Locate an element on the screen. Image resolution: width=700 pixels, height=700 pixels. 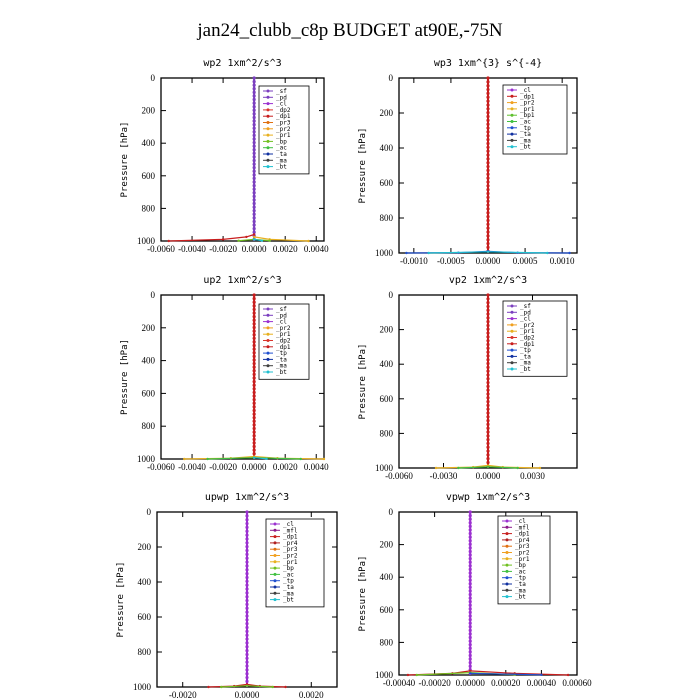
panel-3-legend-label: _ta is located at coordinates (281, 359).